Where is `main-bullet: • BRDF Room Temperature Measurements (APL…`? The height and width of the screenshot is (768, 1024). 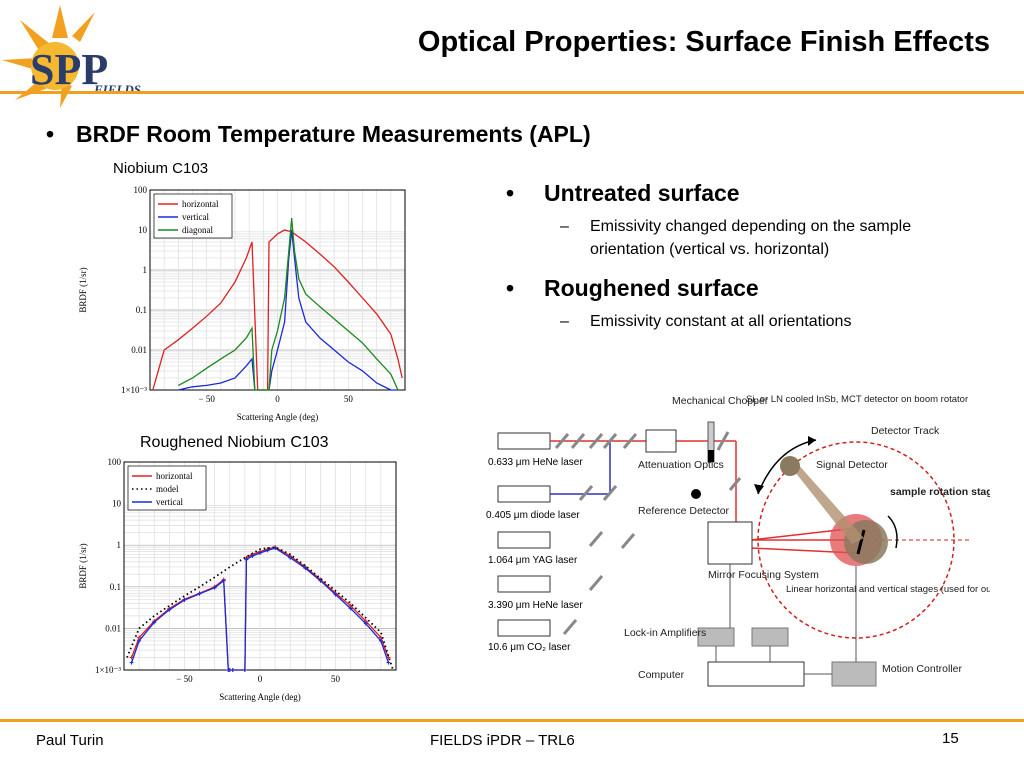 main-bullet: • BRDF Room Temperature Measurements (APL… is located at coordinates (318, 134).